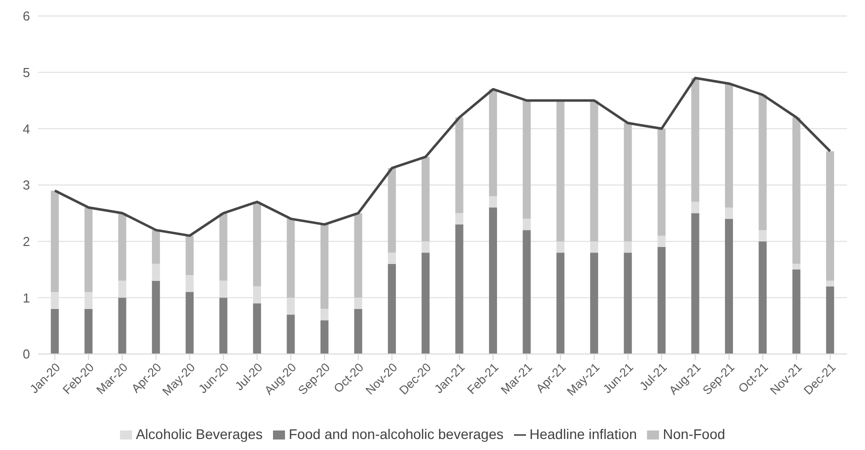 This screenshot has height=450, width=865. Describe the element at coordinates (26, 72) in the screenshot. I see `y-tick-label: 5` at that location.